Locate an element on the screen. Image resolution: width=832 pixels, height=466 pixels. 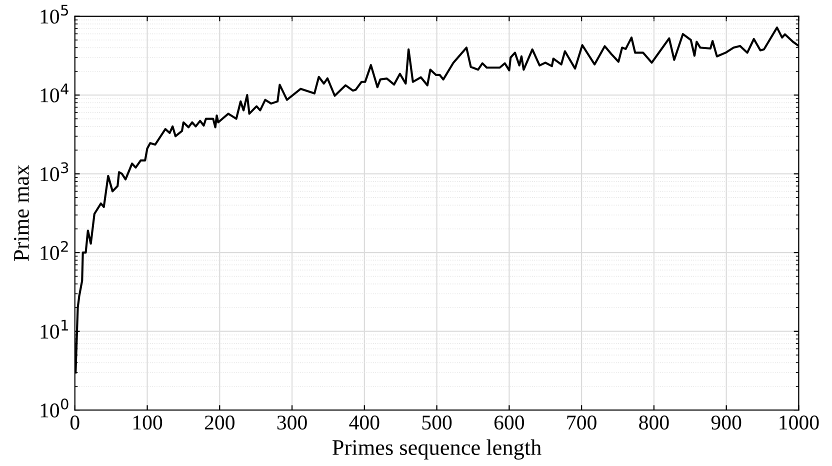
y-tick-label: 10$^{3}$ is located at coordinates (54, 172).